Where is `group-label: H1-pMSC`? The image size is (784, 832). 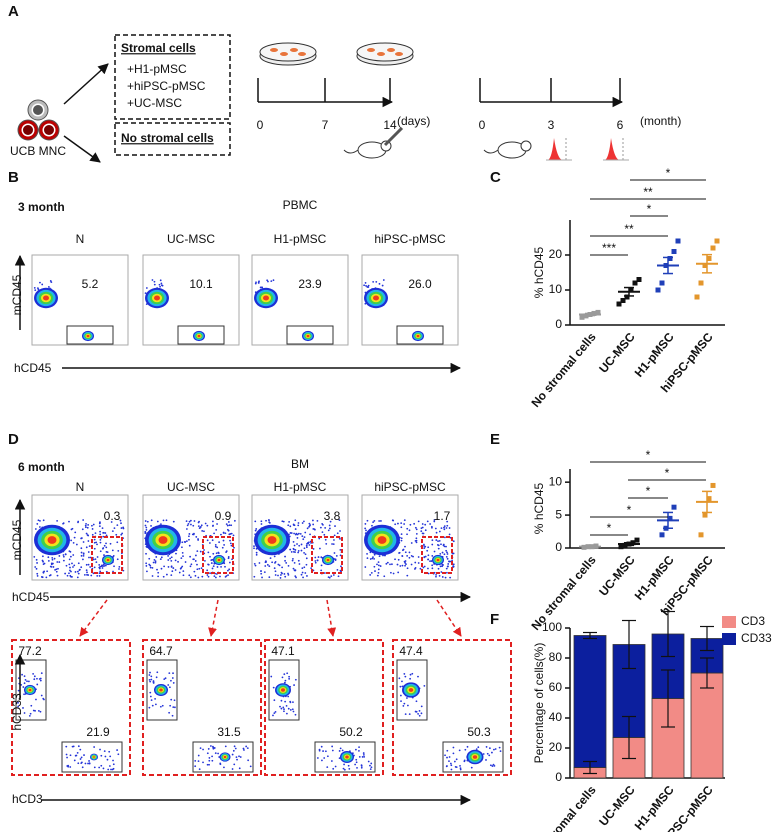 group-label: H1-pMSC is located at coordinates (300, 239).